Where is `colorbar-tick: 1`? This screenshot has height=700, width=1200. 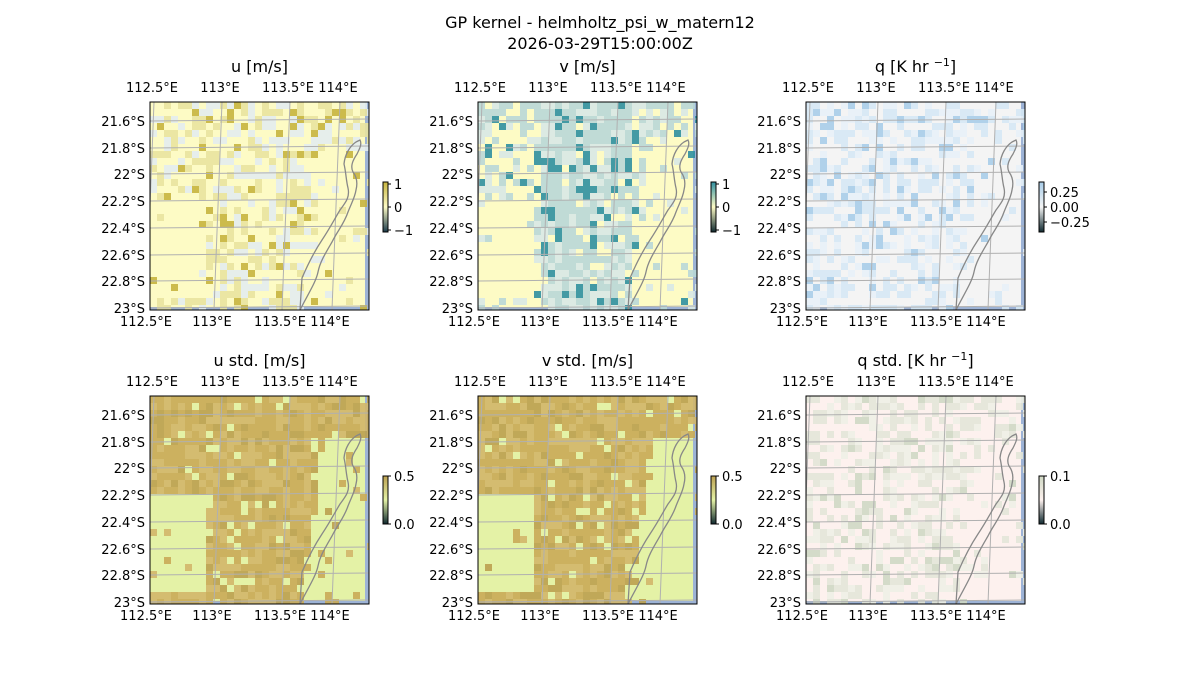
colorbar-tick: 1 is located at coordinates (726, 185).